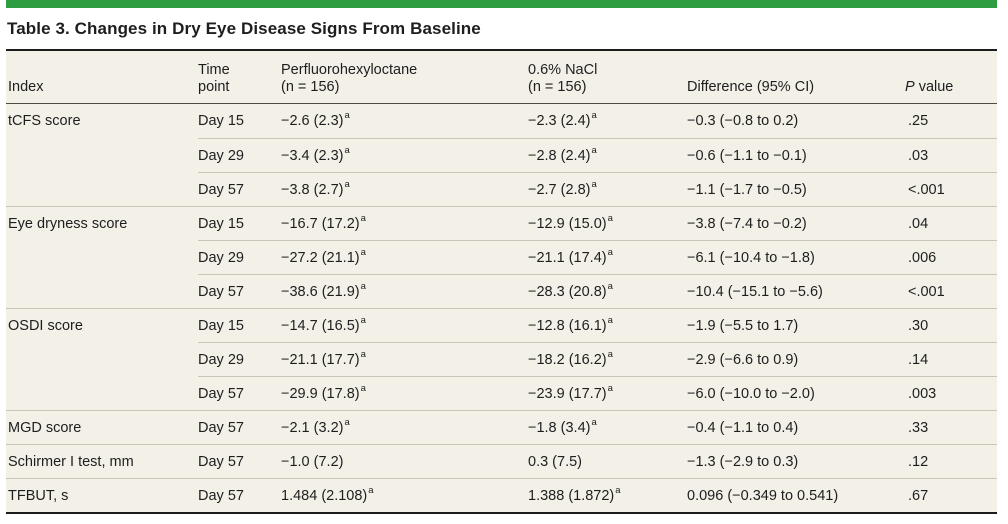 The width and height of the screenshot is (1008, 524). Describe the element at coordinates (743, 461) in the screenshot. I see `cell-text: −1.3 (−2.9 to 0.3)` at that location.